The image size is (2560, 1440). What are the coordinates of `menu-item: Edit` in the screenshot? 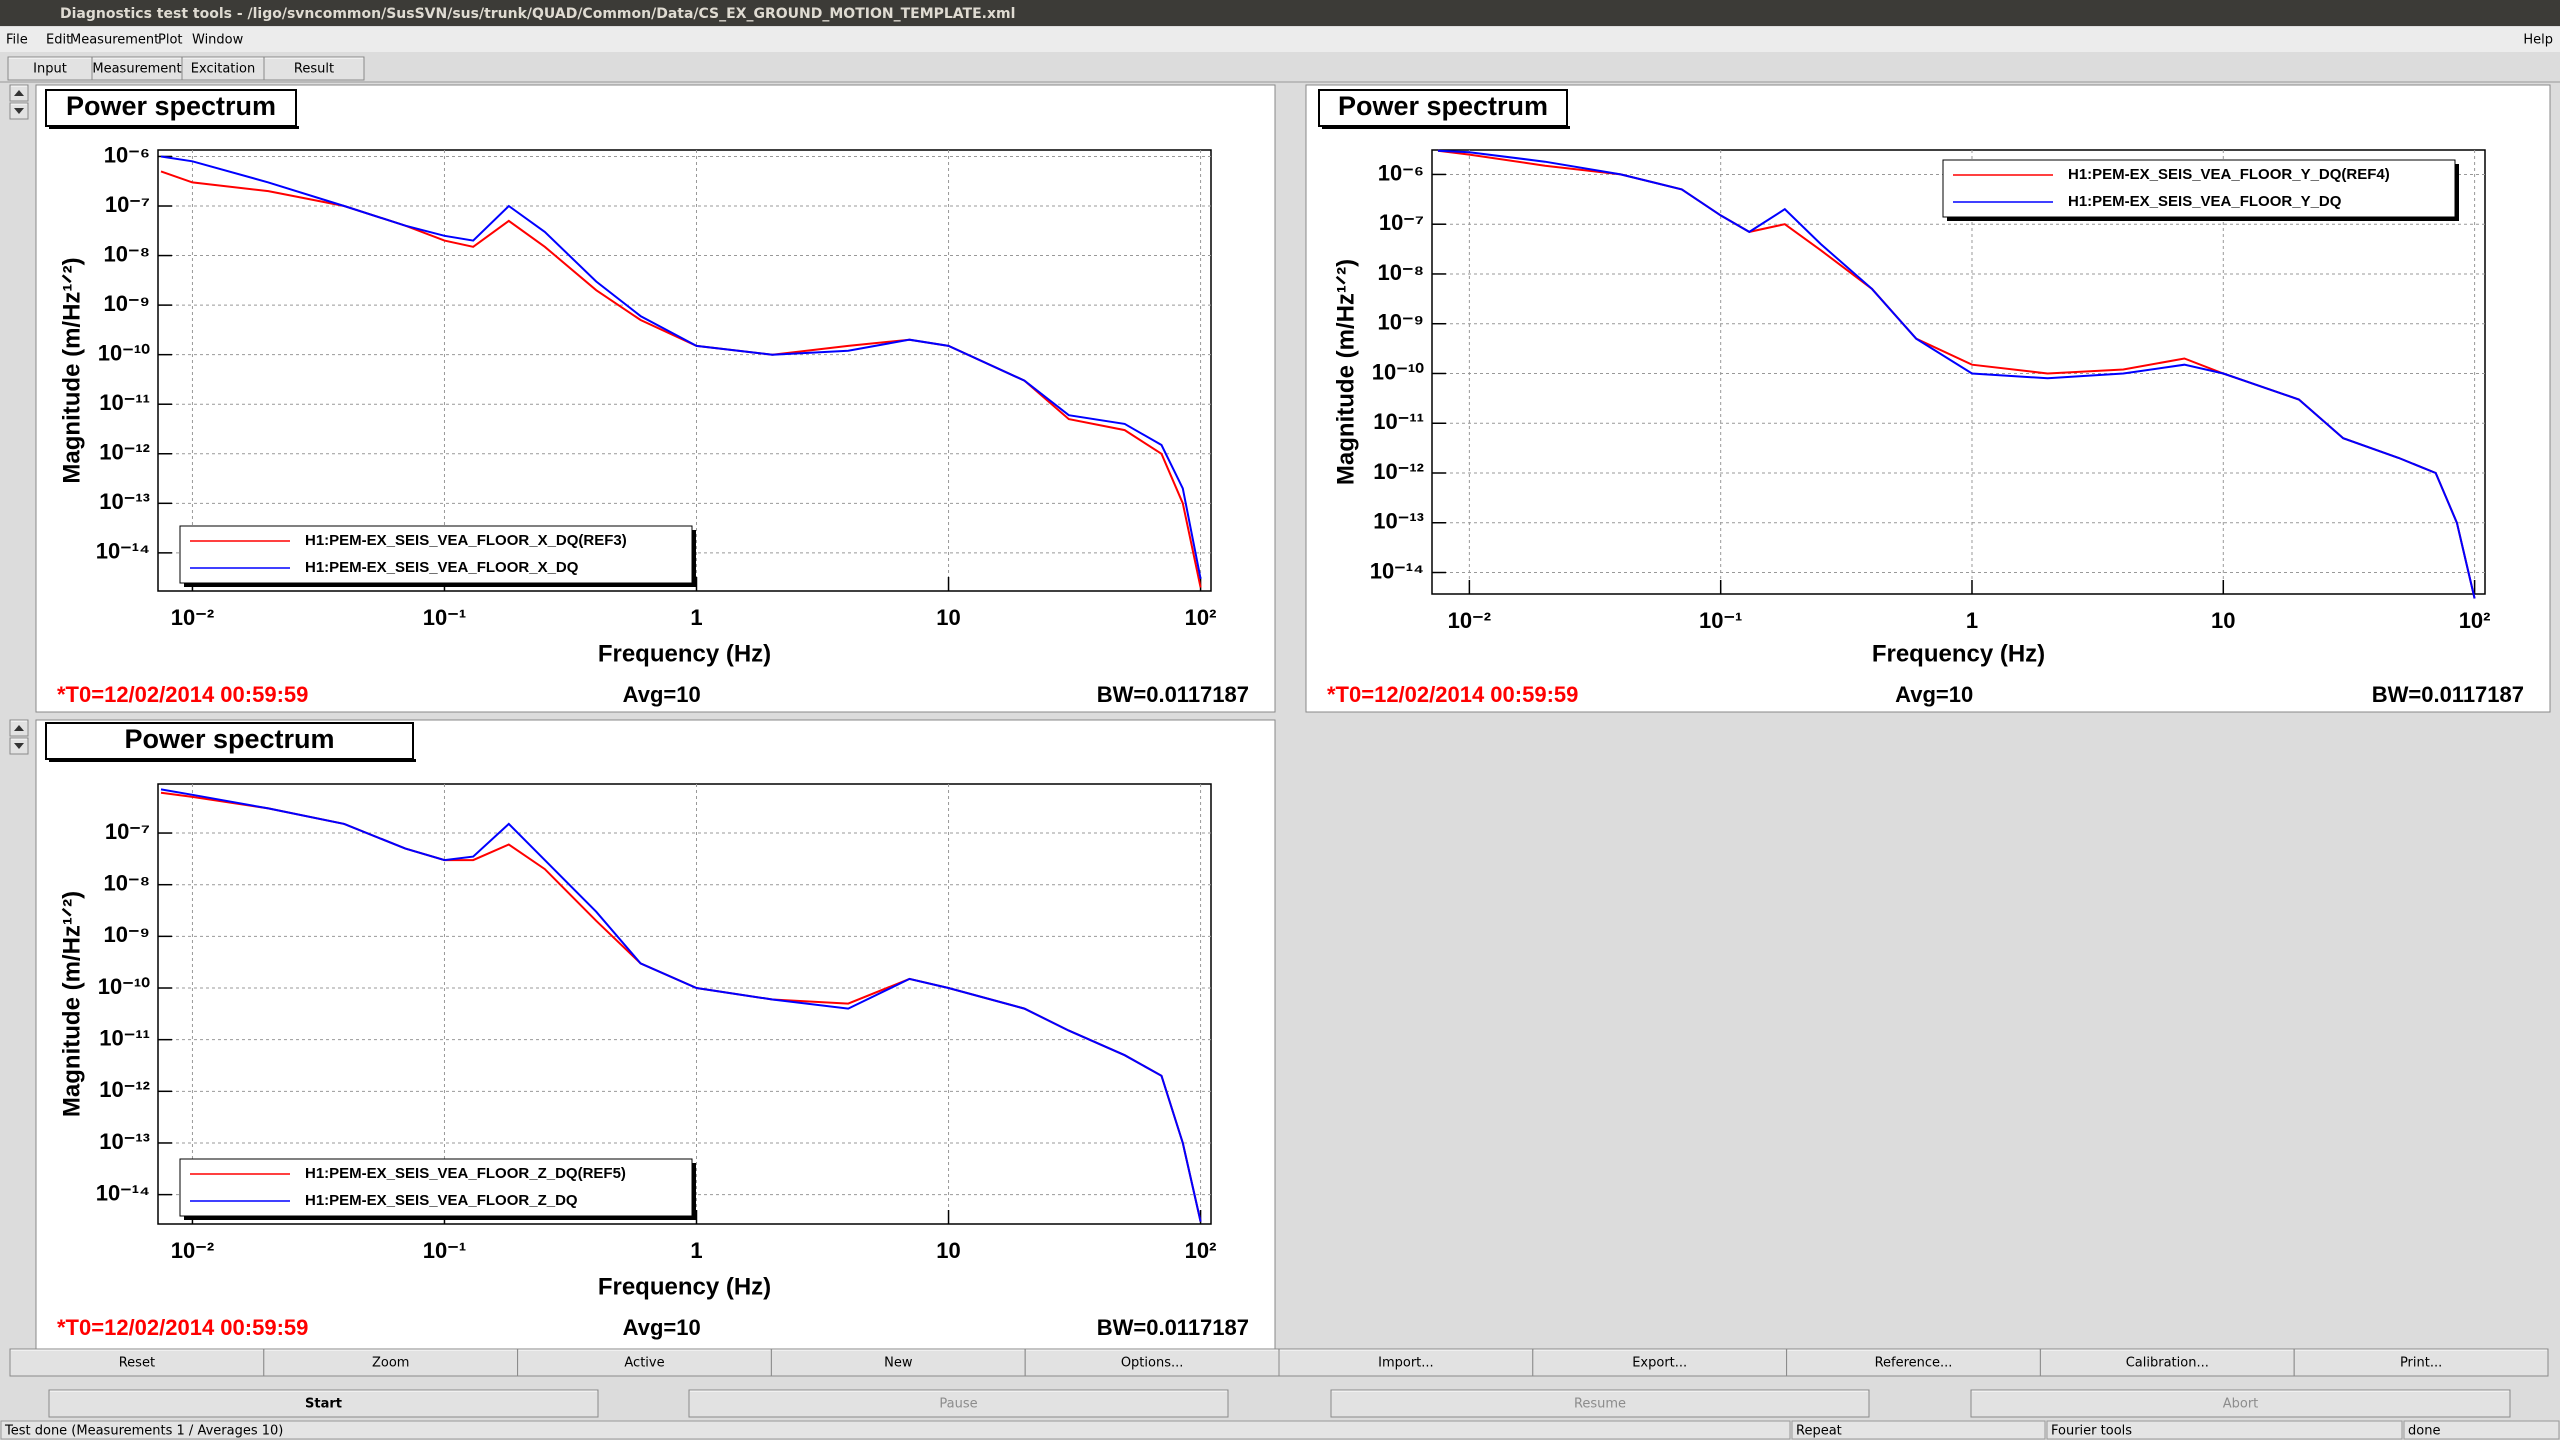 It's located at (58, 40).